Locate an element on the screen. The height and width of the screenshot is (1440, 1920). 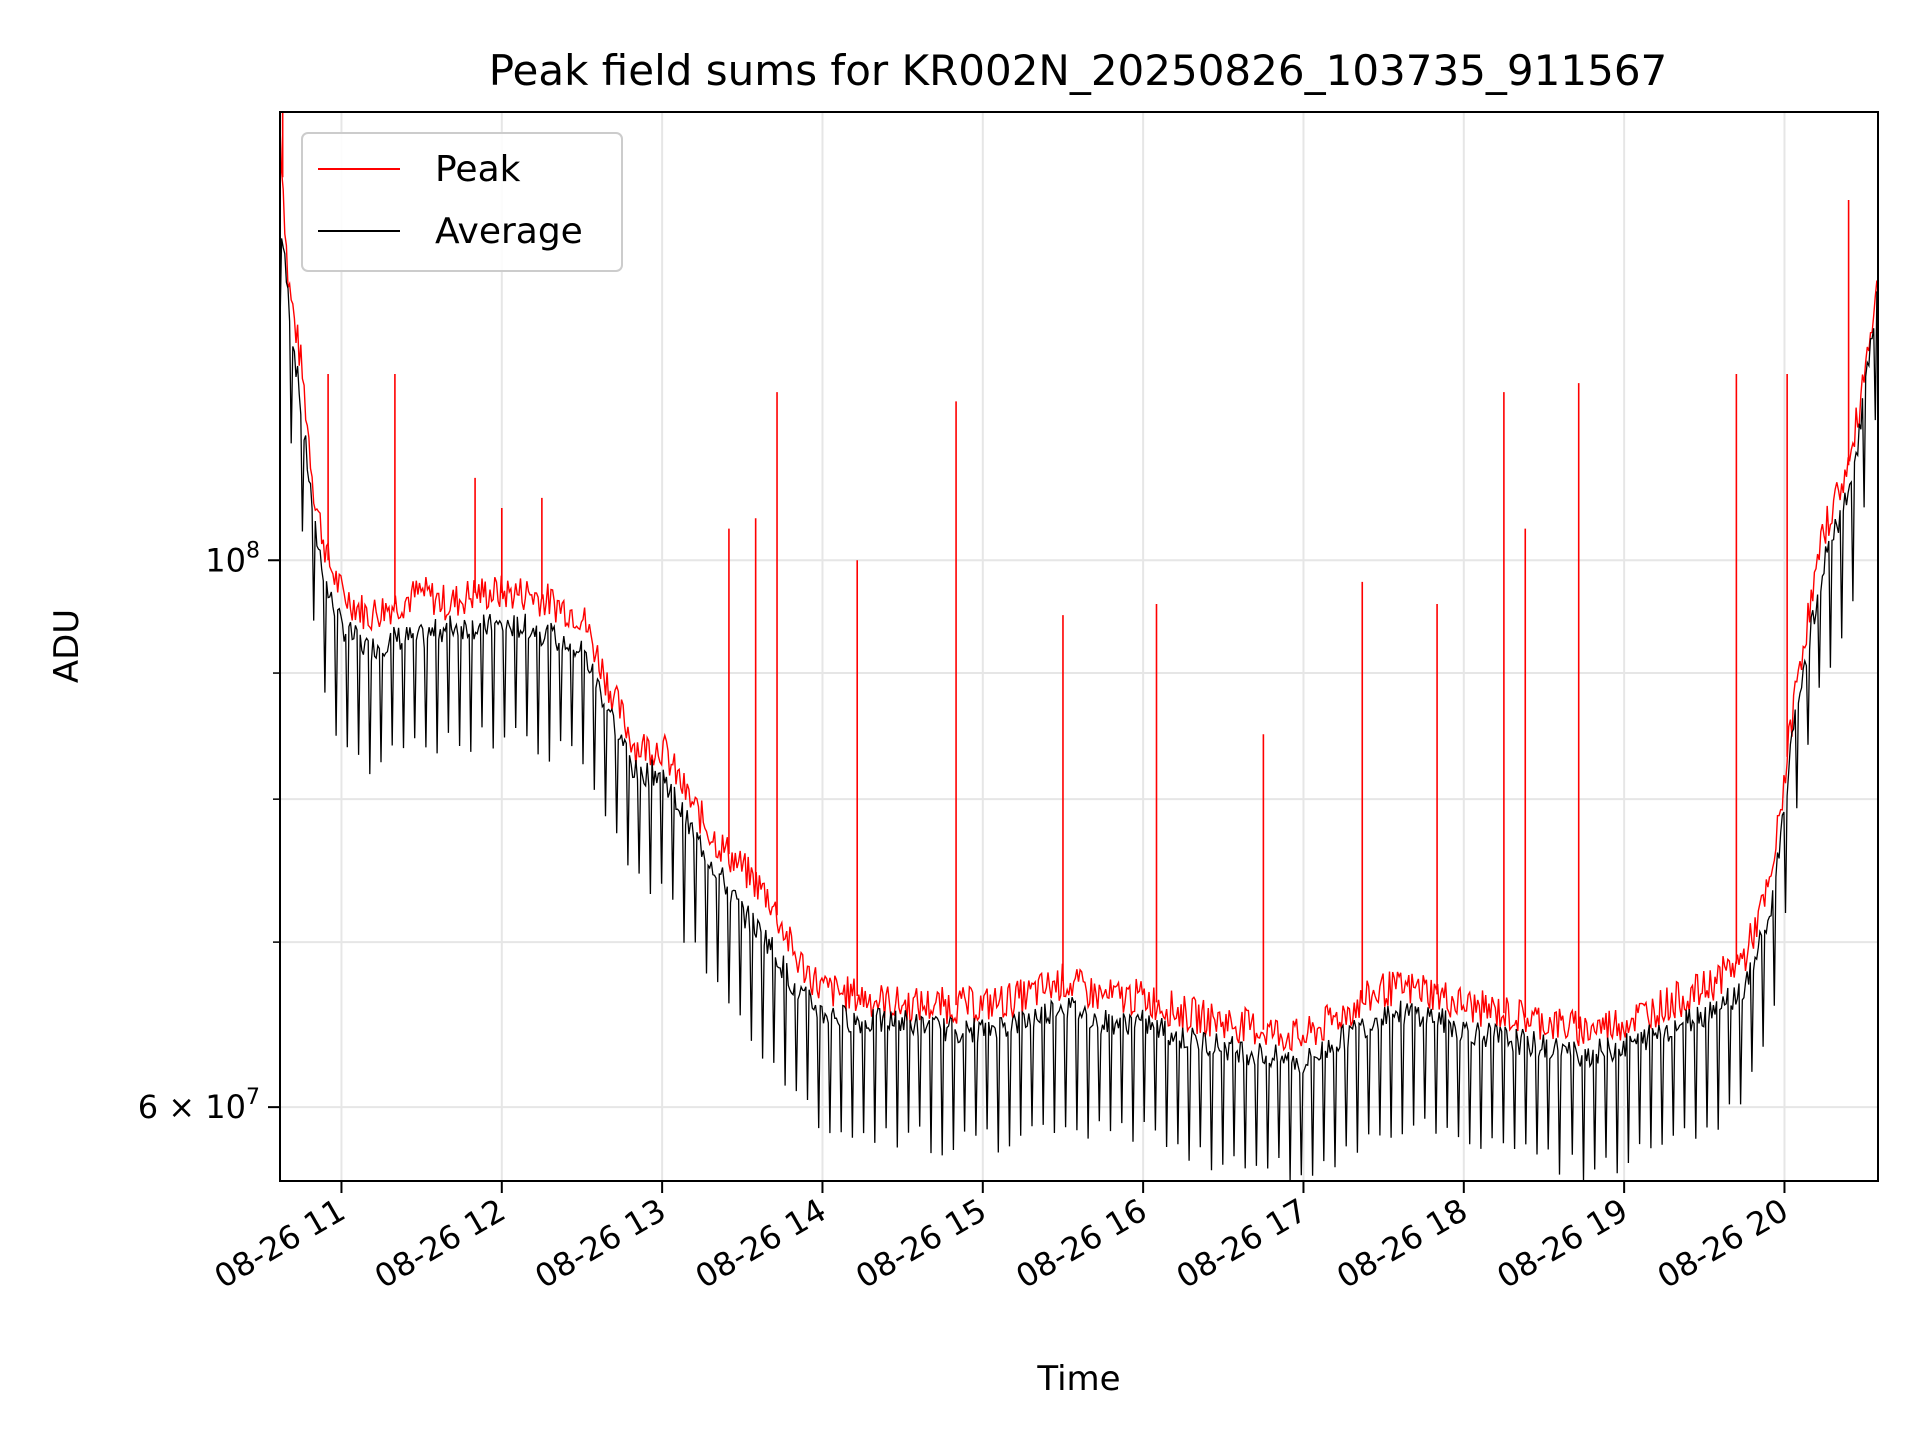
legend-label-peak: Peak is located at coordinates (478, 169).